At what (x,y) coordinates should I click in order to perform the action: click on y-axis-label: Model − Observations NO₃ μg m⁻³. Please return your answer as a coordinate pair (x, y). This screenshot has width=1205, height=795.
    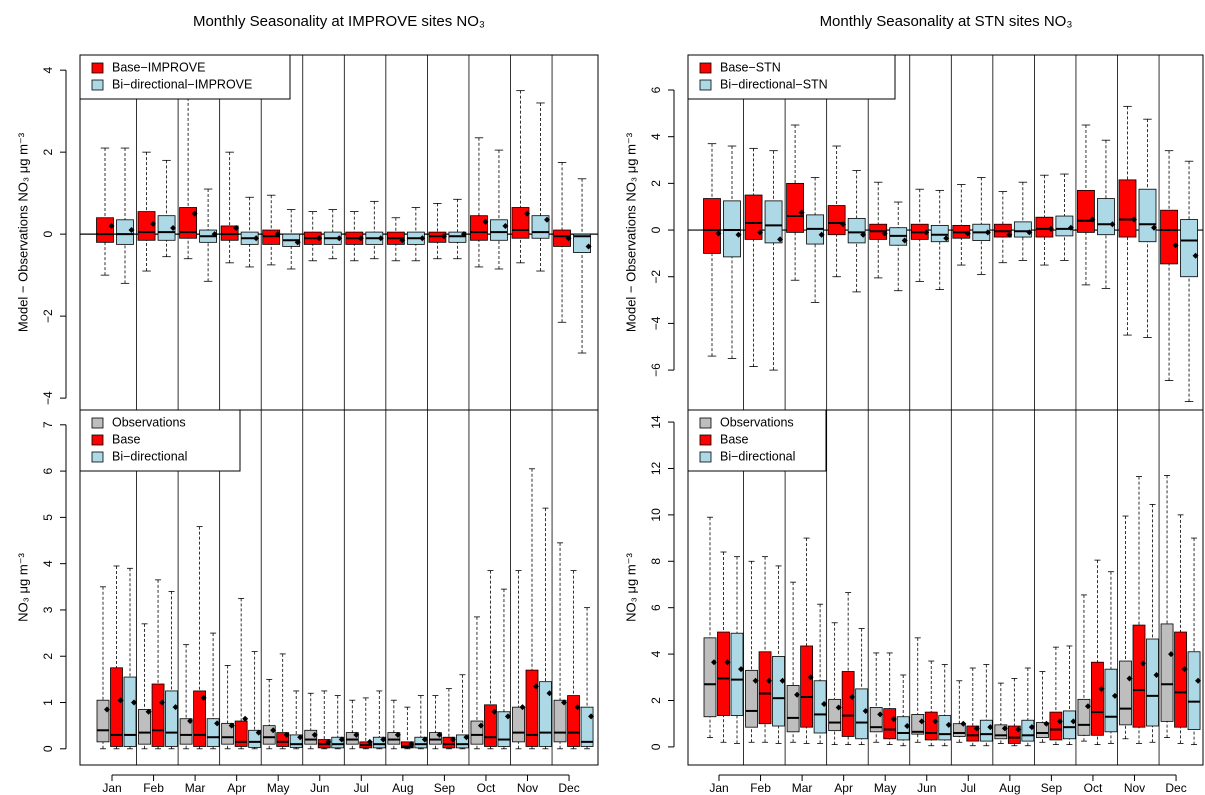
    Looking at the image, I should click on (22, 232).